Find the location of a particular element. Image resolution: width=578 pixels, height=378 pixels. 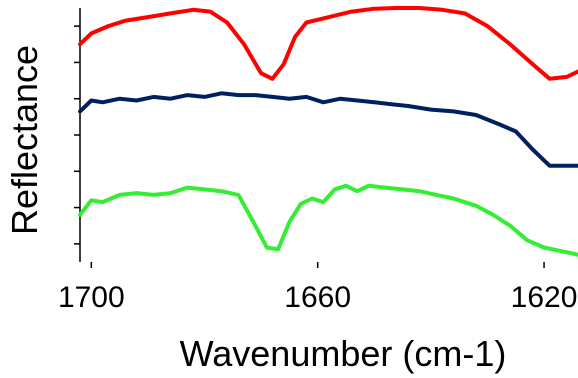

x-tick-label: 1660 is located at coordinates (317, 297).